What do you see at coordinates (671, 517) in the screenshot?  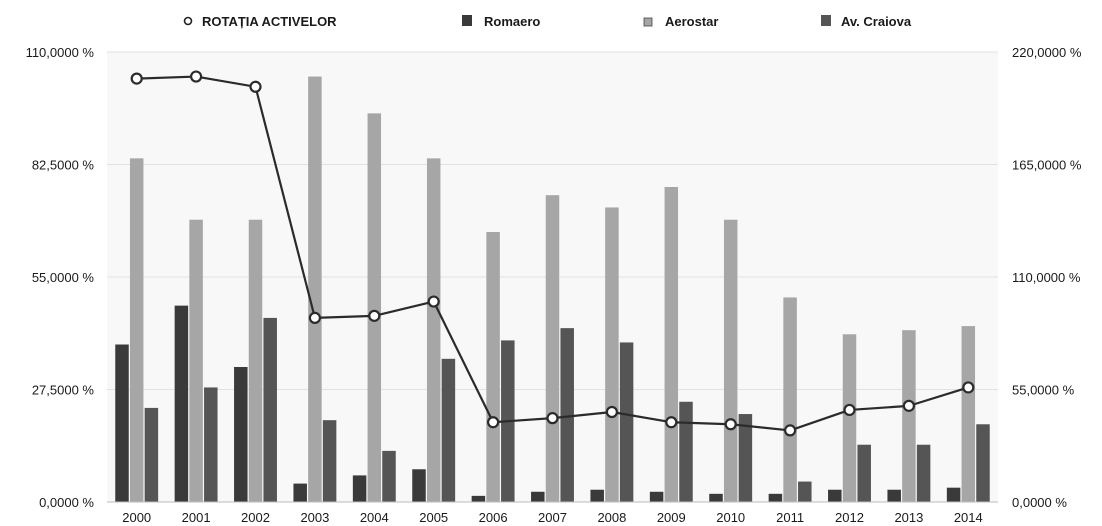 I see `x-tick-label-2009: 2009` at bounding box center [671, 517].